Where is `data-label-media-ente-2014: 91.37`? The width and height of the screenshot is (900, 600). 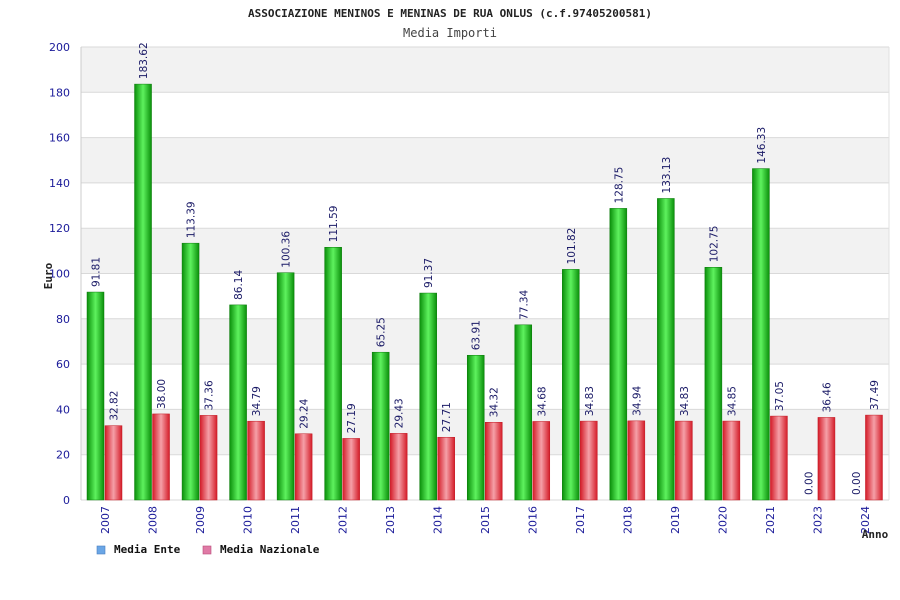
data-label-media-ente-2014: 91.37 is located at coordinates (429, 273).